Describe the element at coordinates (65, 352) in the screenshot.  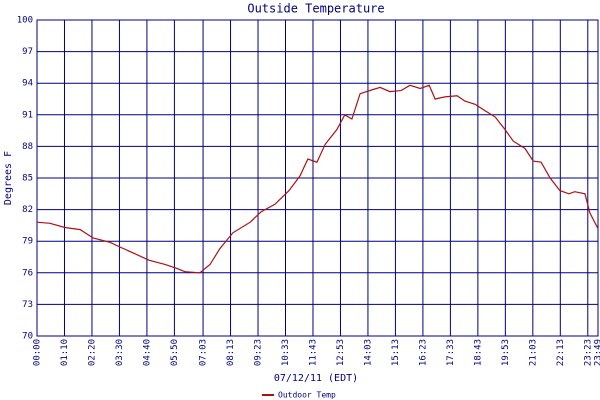
I see `x-tick-label: 01:10` at that location.